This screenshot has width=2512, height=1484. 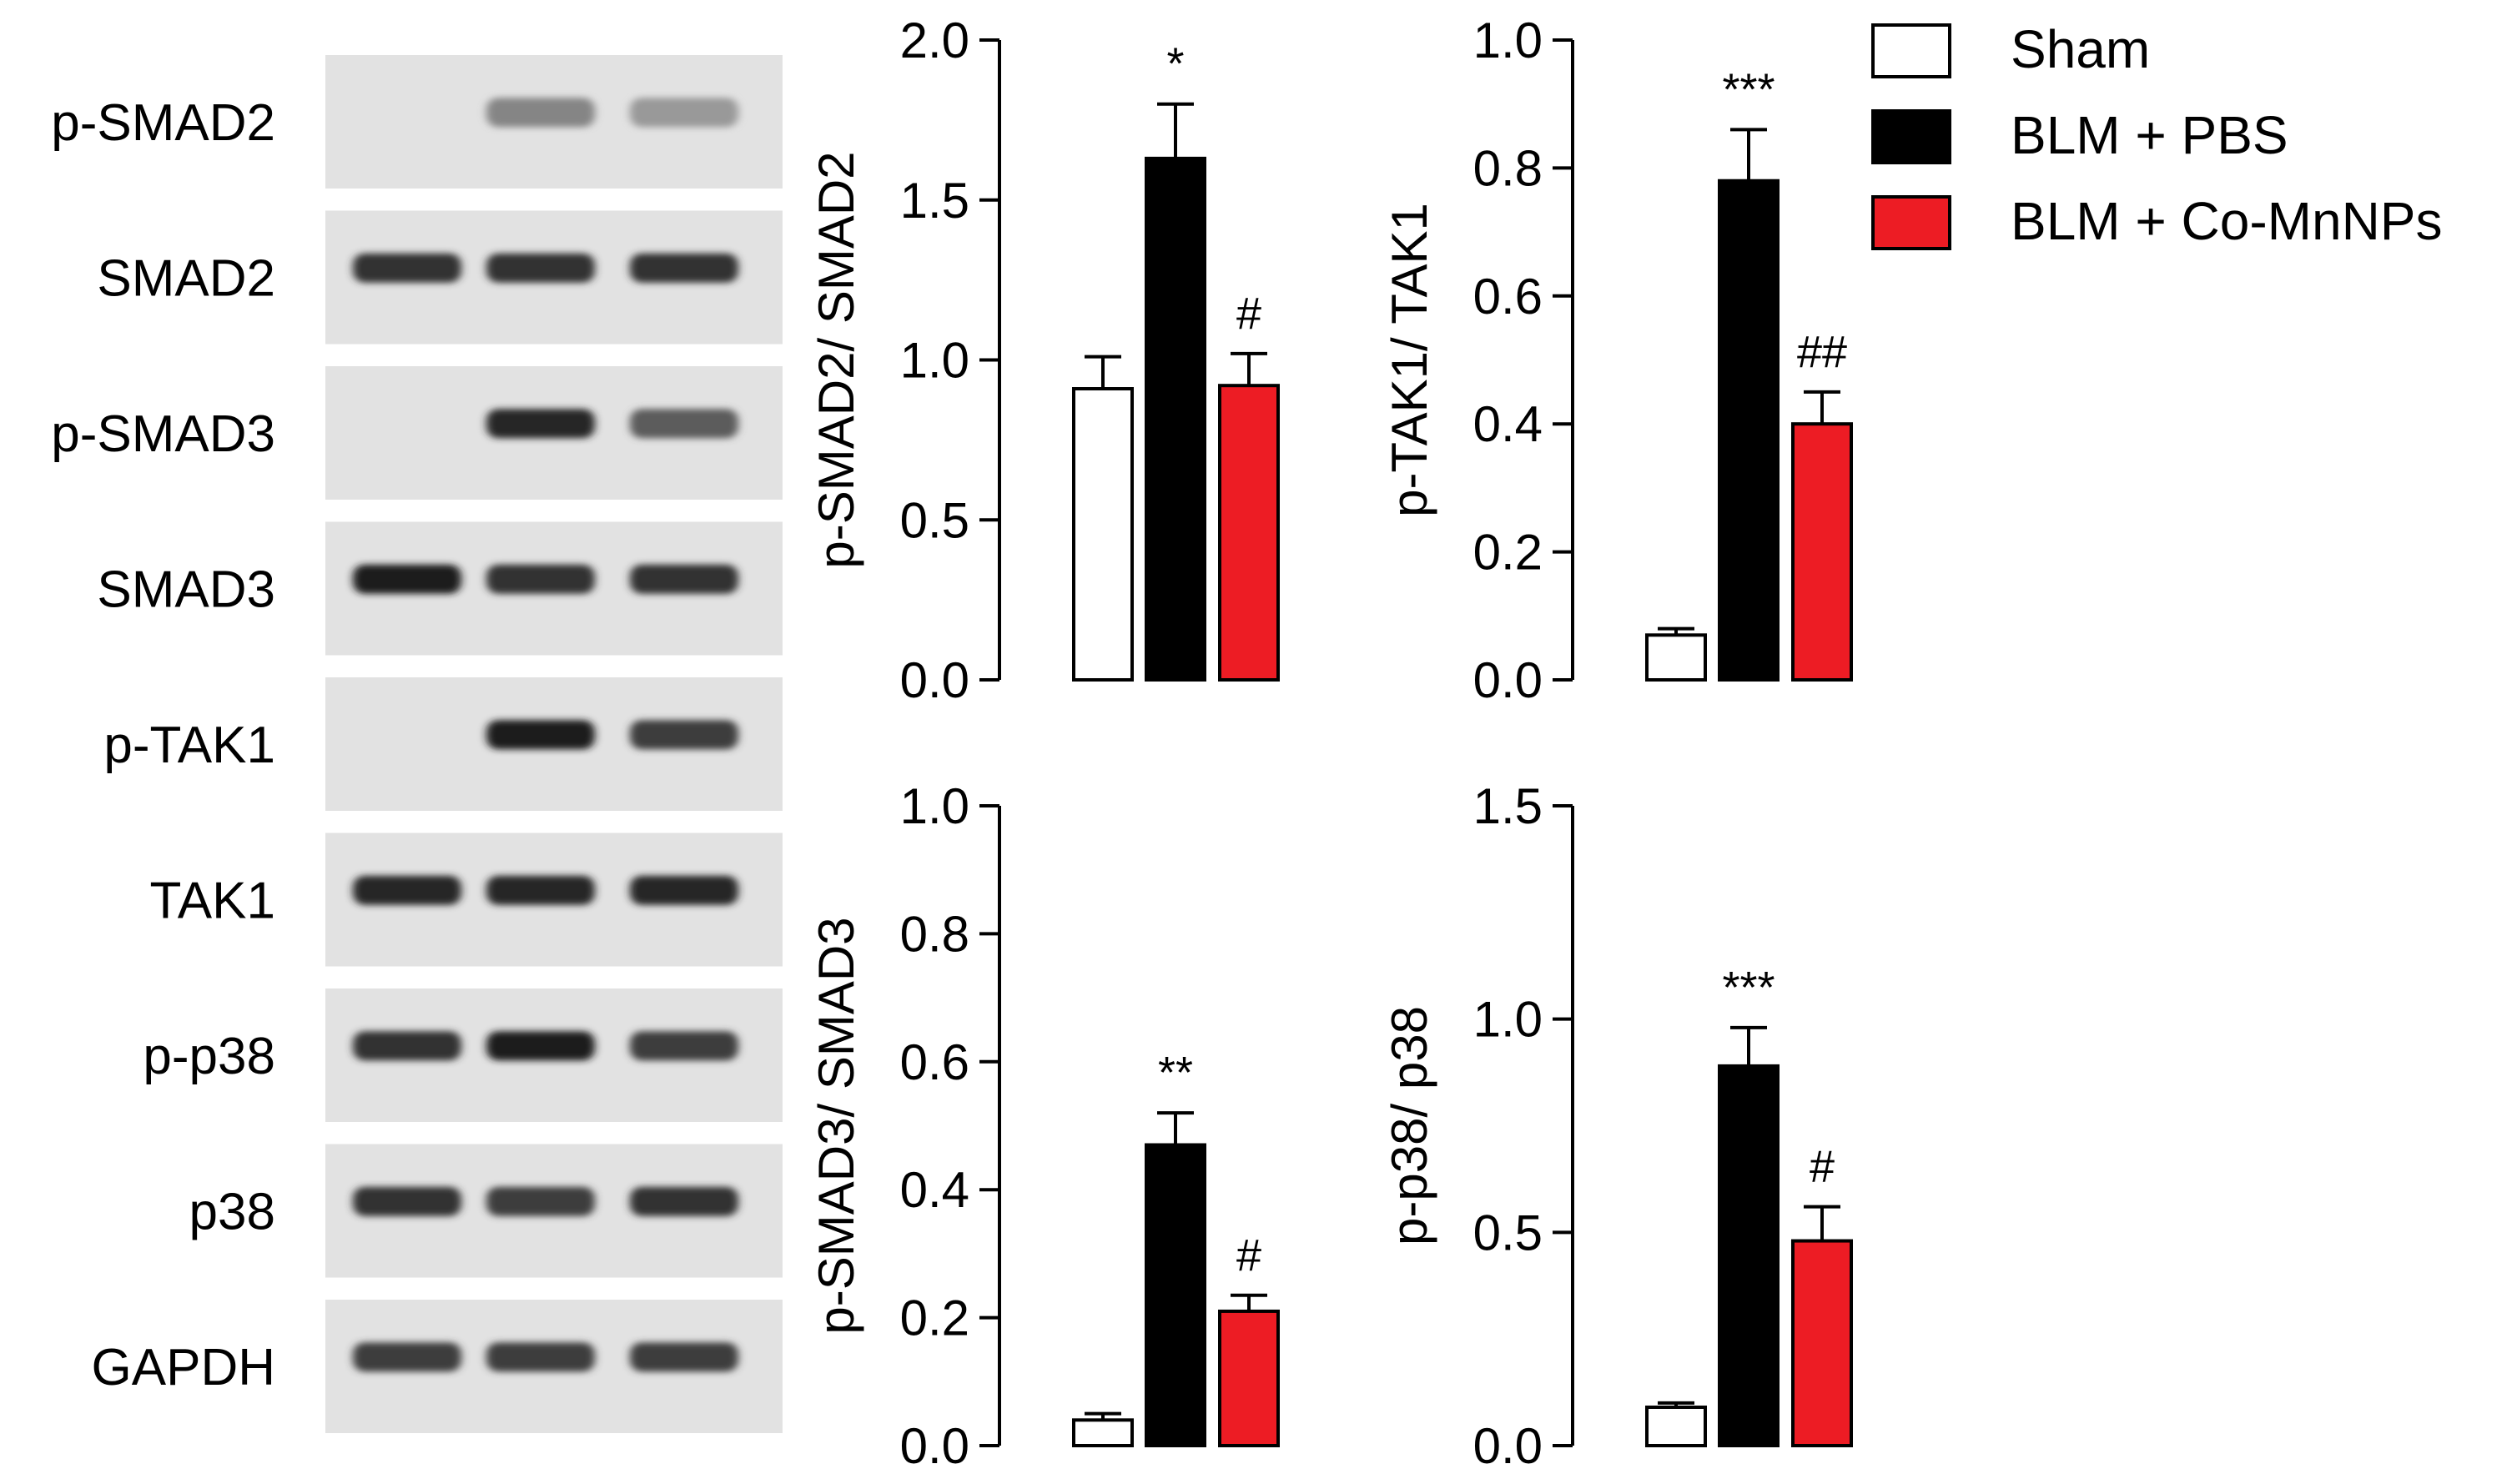 What do you see at coordinates (189, 746) in the screenshot?
I see `blot-label: p-TAK1` at bounding box center [189, 746].